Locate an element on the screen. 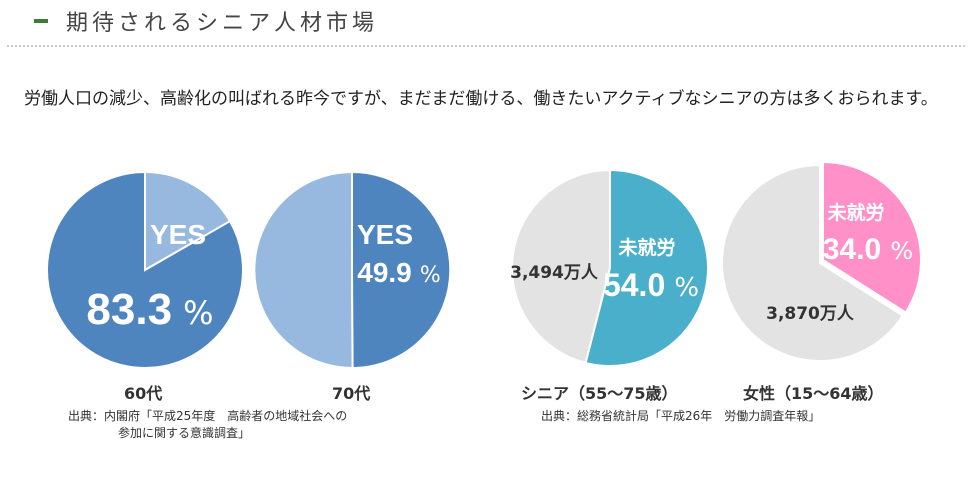  source-line-1: 出典：内閣府「平成25年度 高齢者の地域社会への is located at coordinates (208, 416).